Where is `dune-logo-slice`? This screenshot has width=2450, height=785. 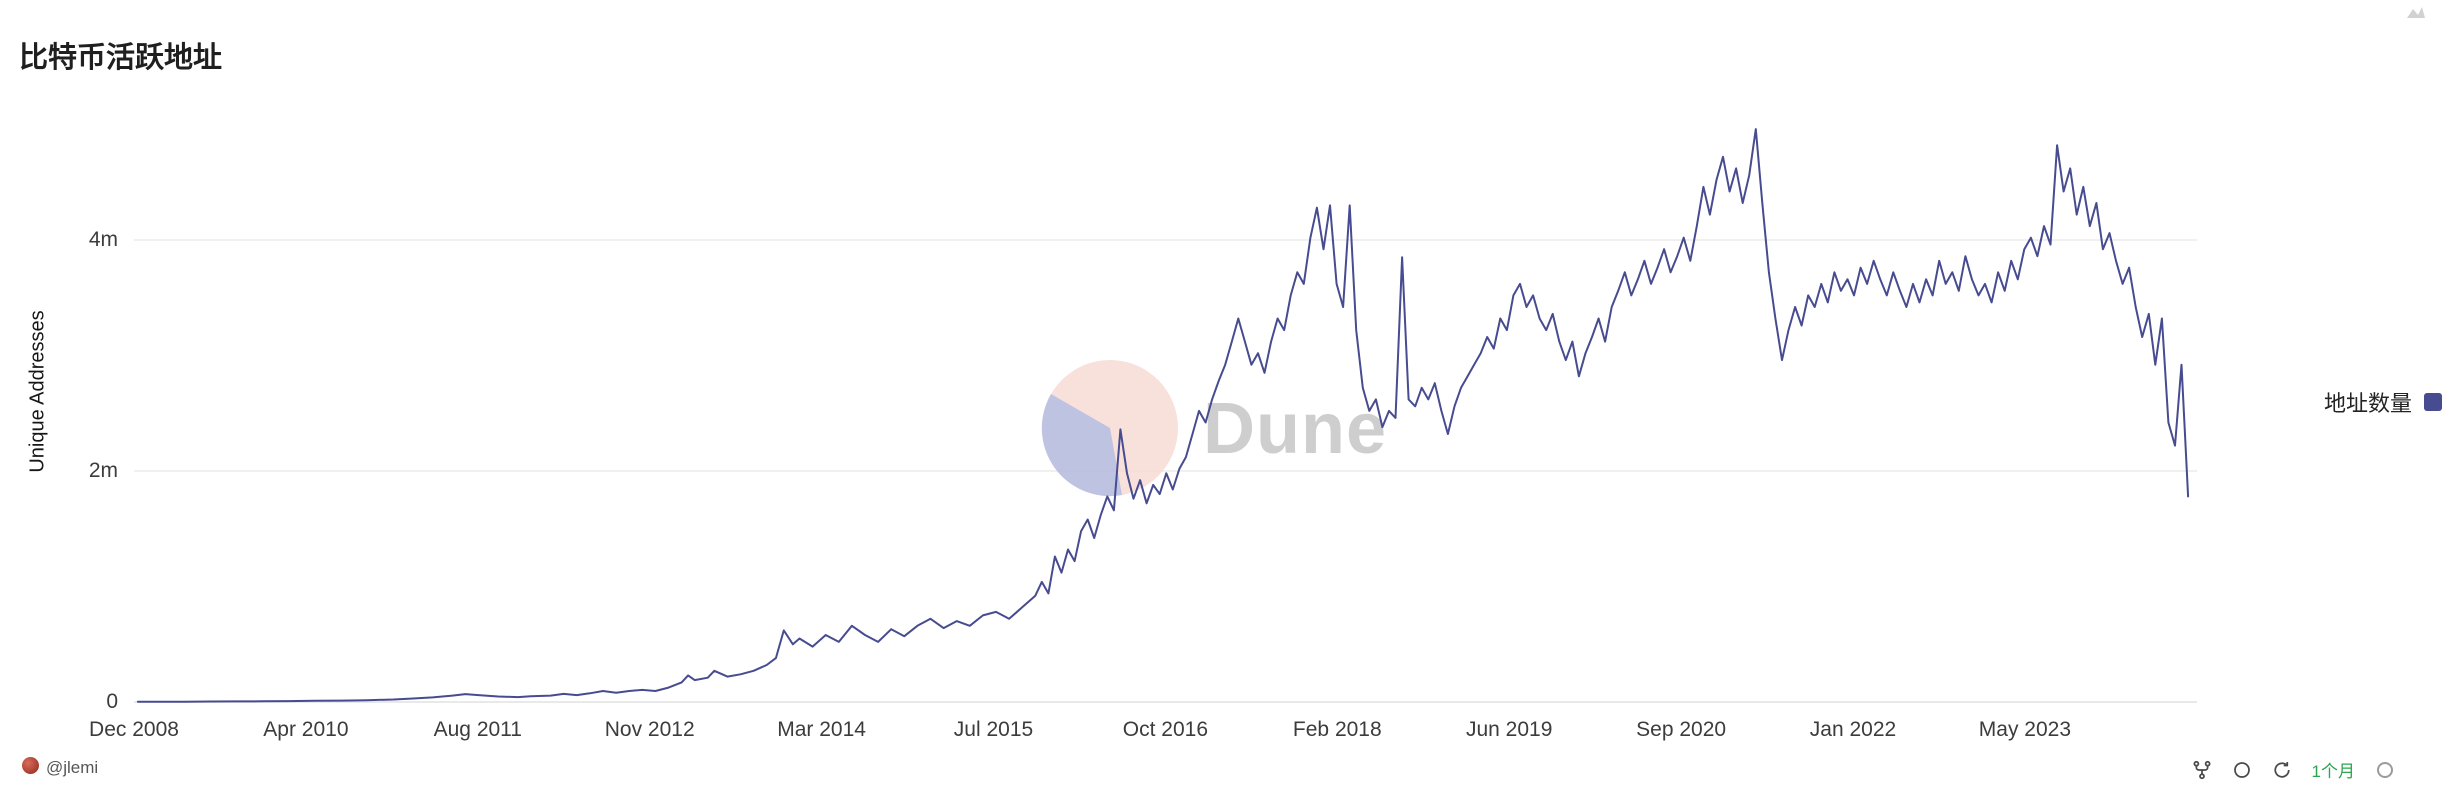
dune-logo-slice is located at coordinates (1081, 445).